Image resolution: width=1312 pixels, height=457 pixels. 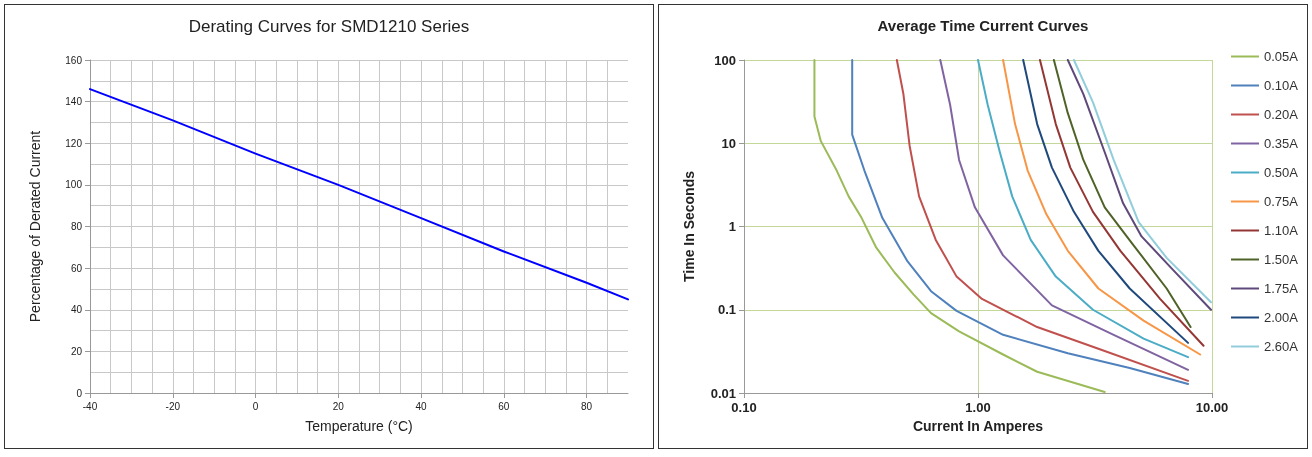 I want to click on legend-label: 0.20A, so click(x=1281, y=114).